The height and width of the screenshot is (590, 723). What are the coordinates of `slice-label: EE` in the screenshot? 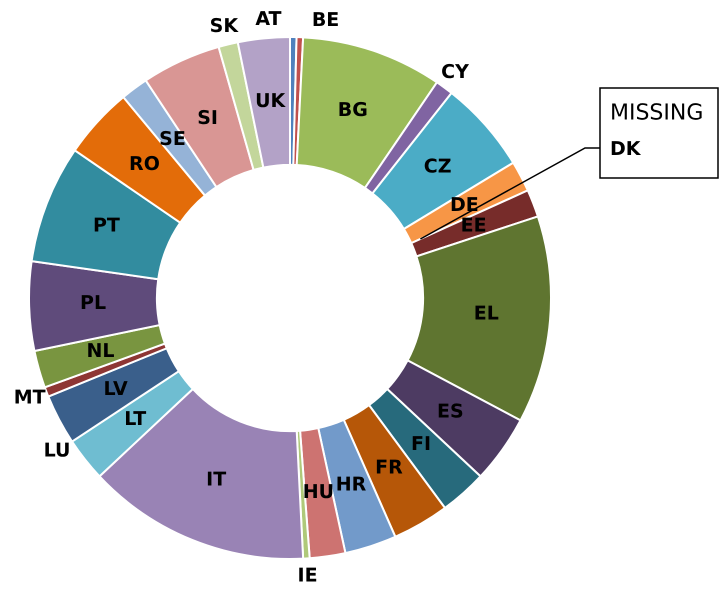 It's located at (473, 225).